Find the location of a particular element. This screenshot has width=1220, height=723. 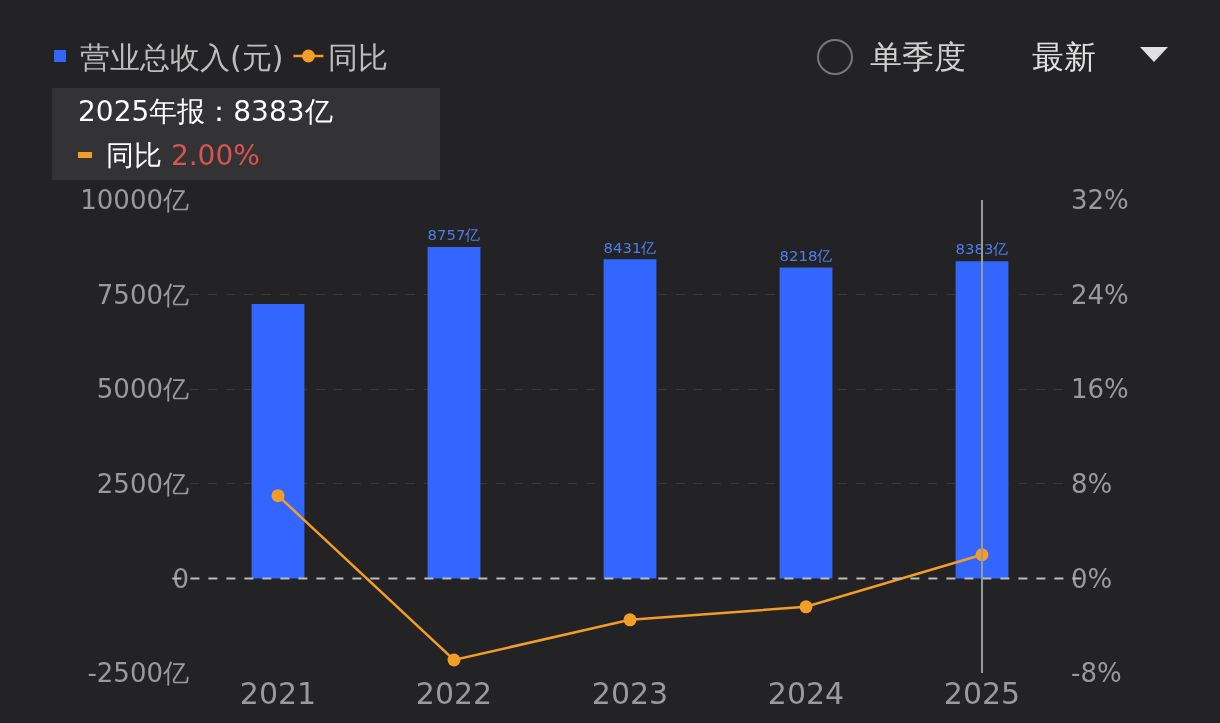

x-tick-label: 2023 is located at coordinates (630, 693).